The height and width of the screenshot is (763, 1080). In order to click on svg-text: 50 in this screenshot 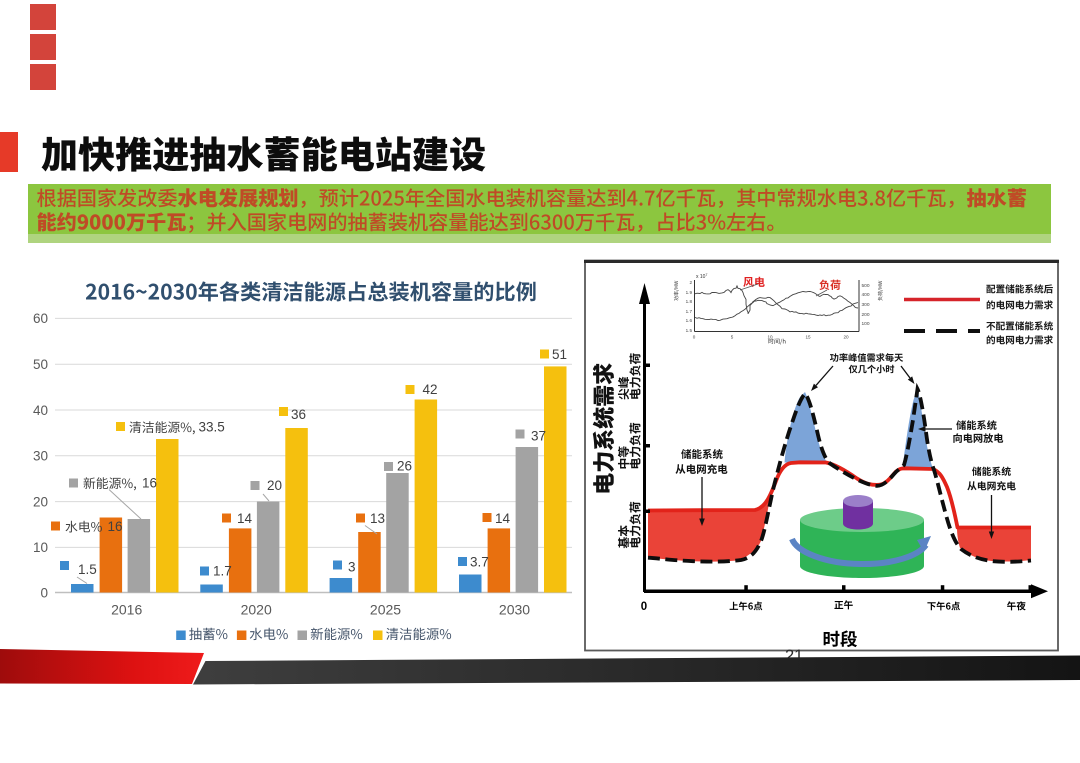, I will do `click(40, 364)`.